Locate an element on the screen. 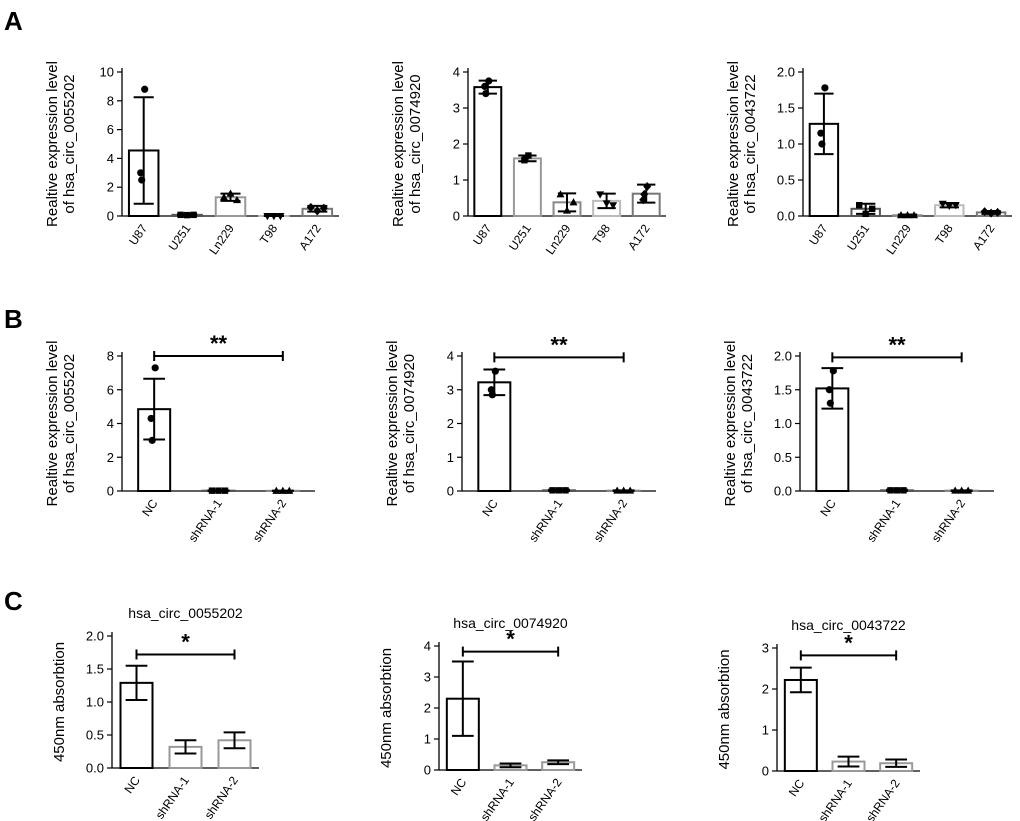 This screenshot has height=821, width=1020. y-tick-label: 2 is located at coordinates (110, 457).